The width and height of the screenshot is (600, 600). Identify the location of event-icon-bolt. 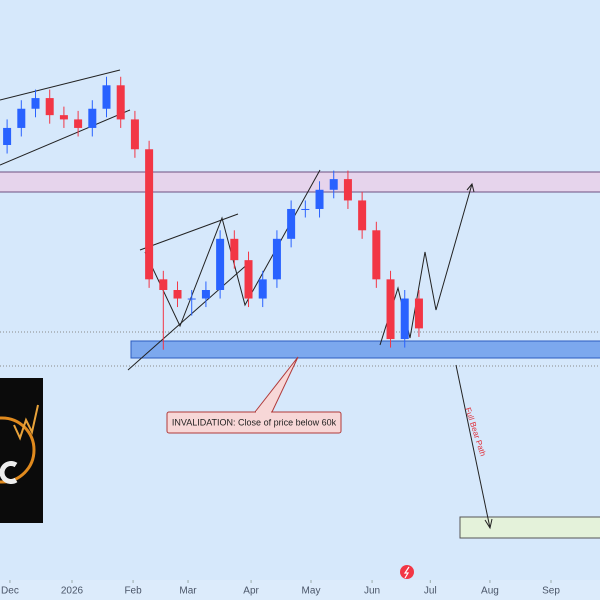
(406, 572).